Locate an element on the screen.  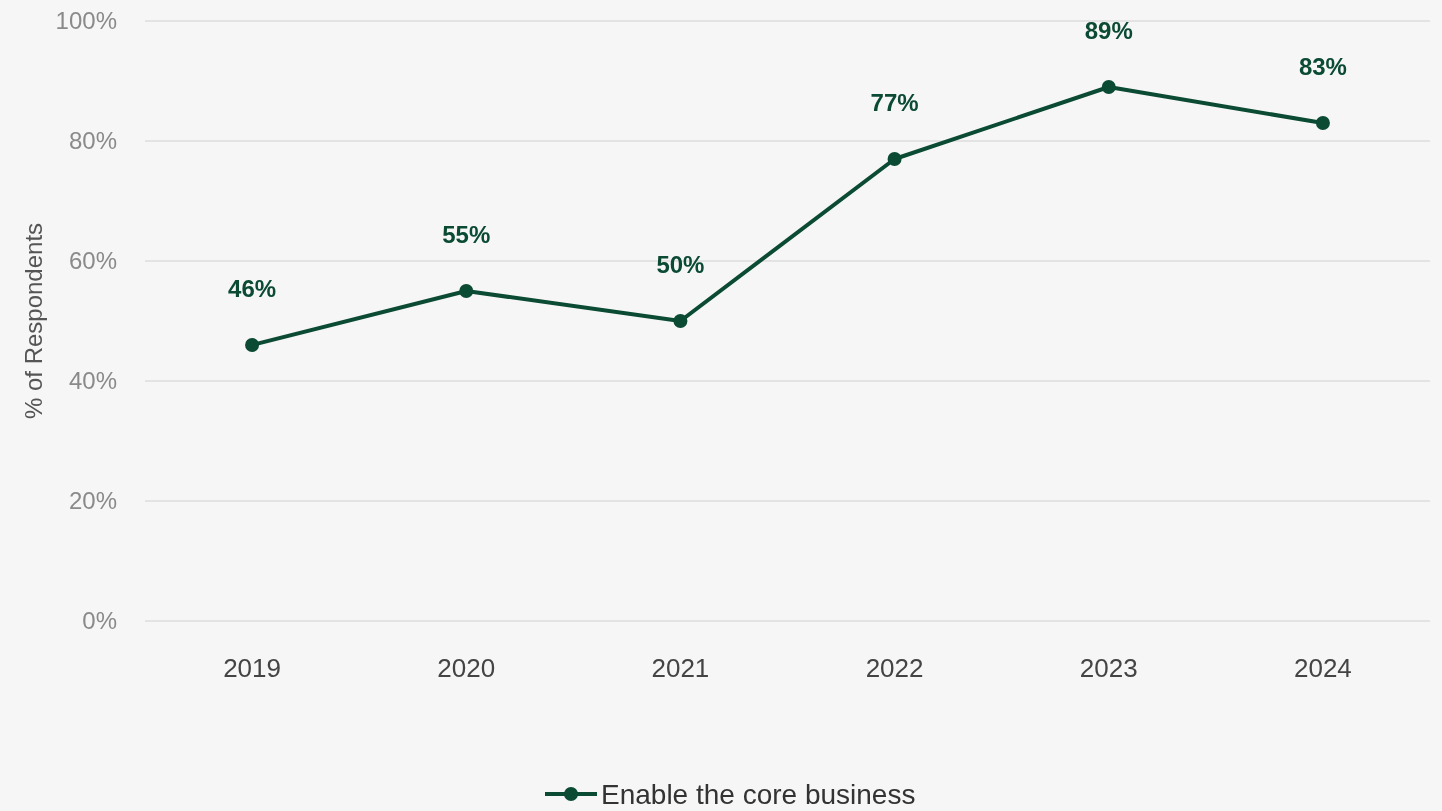
y-tick-label: 40% is located at coordinates (92, 381).